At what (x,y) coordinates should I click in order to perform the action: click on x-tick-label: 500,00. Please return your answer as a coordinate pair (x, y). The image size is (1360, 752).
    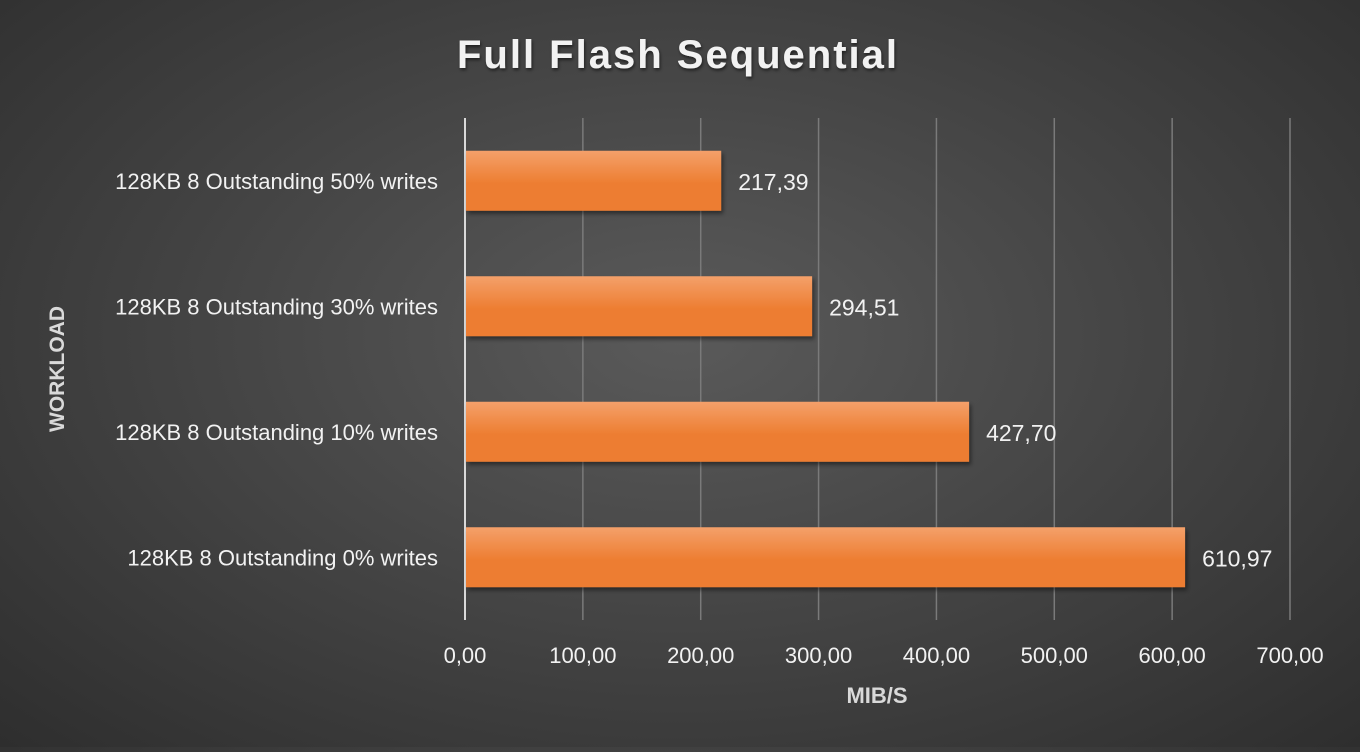
    Looking at the image, I should click on (1054, 655).